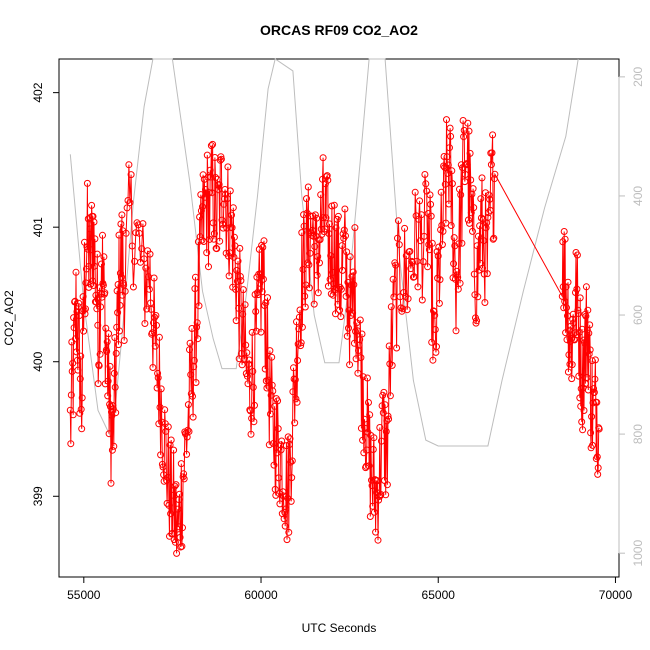  I want to click on y2-tick-label: 600, so click(638, 315).